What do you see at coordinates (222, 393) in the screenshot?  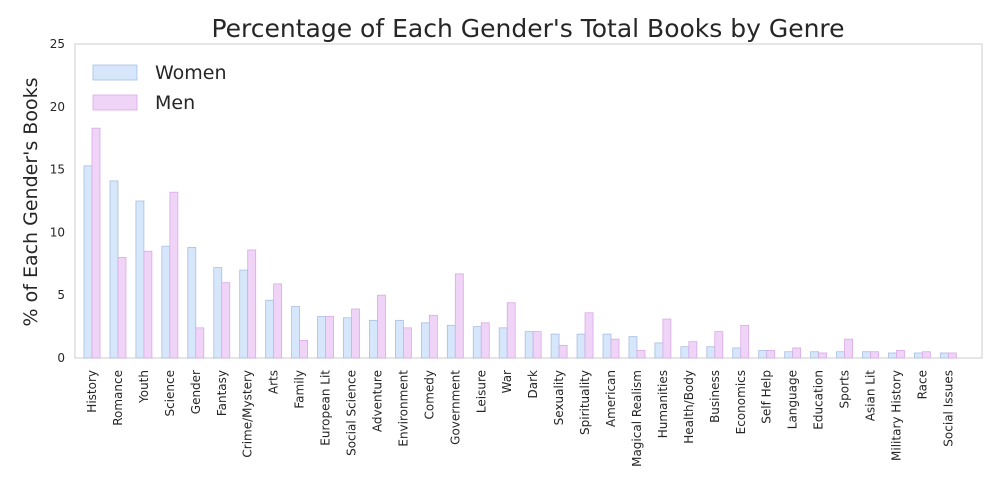 I see `x-tick-label: Fantasy` at bounding box center [222, 393].